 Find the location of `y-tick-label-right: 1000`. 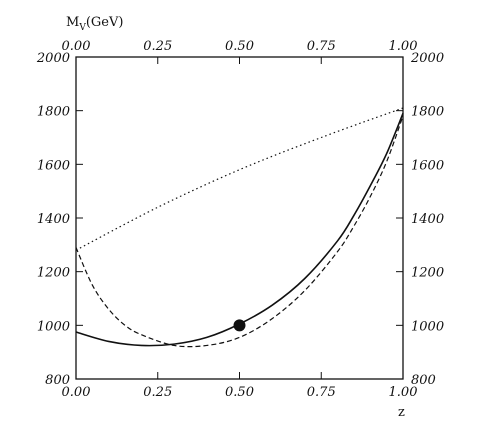

y-tick-label-right: 1000 is located at coordinates (427, 326).